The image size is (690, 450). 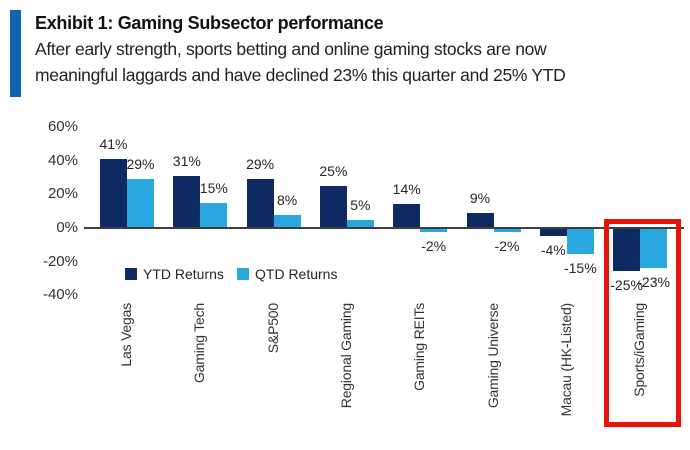 What do you see at coordinates (243, 274) in the screenshot?
I see `qtd-legend-swatch-icon` at bounding box center [243, 274].